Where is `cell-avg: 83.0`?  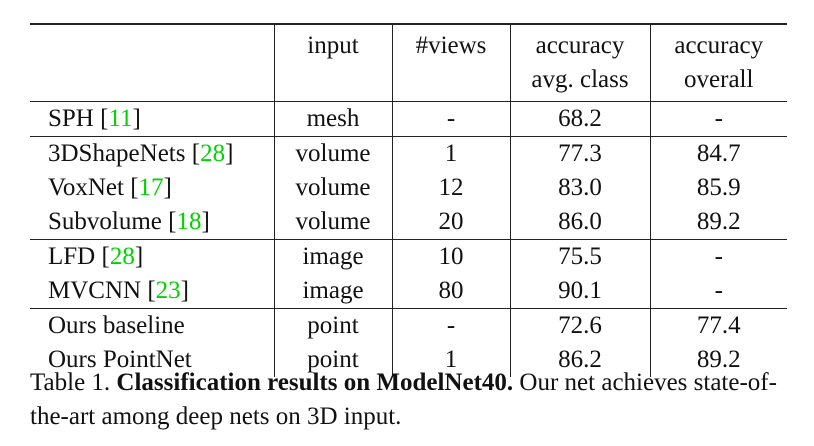 cell-avg: 83.0 is located at coordinates (579, 188).